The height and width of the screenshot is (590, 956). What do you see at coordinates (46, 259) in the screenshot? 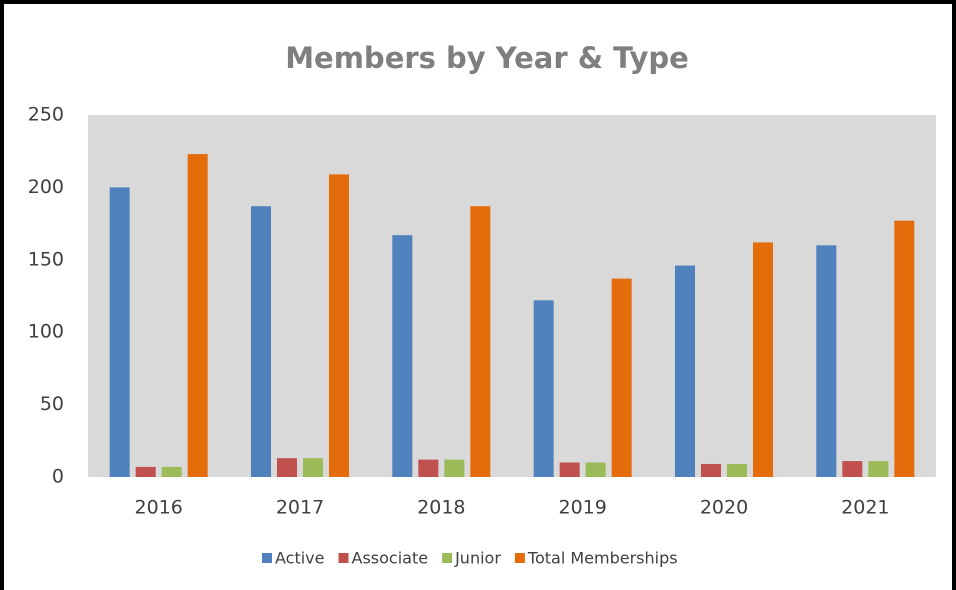
I see `y-tick-label: 150` at bounding box center [46, 259].